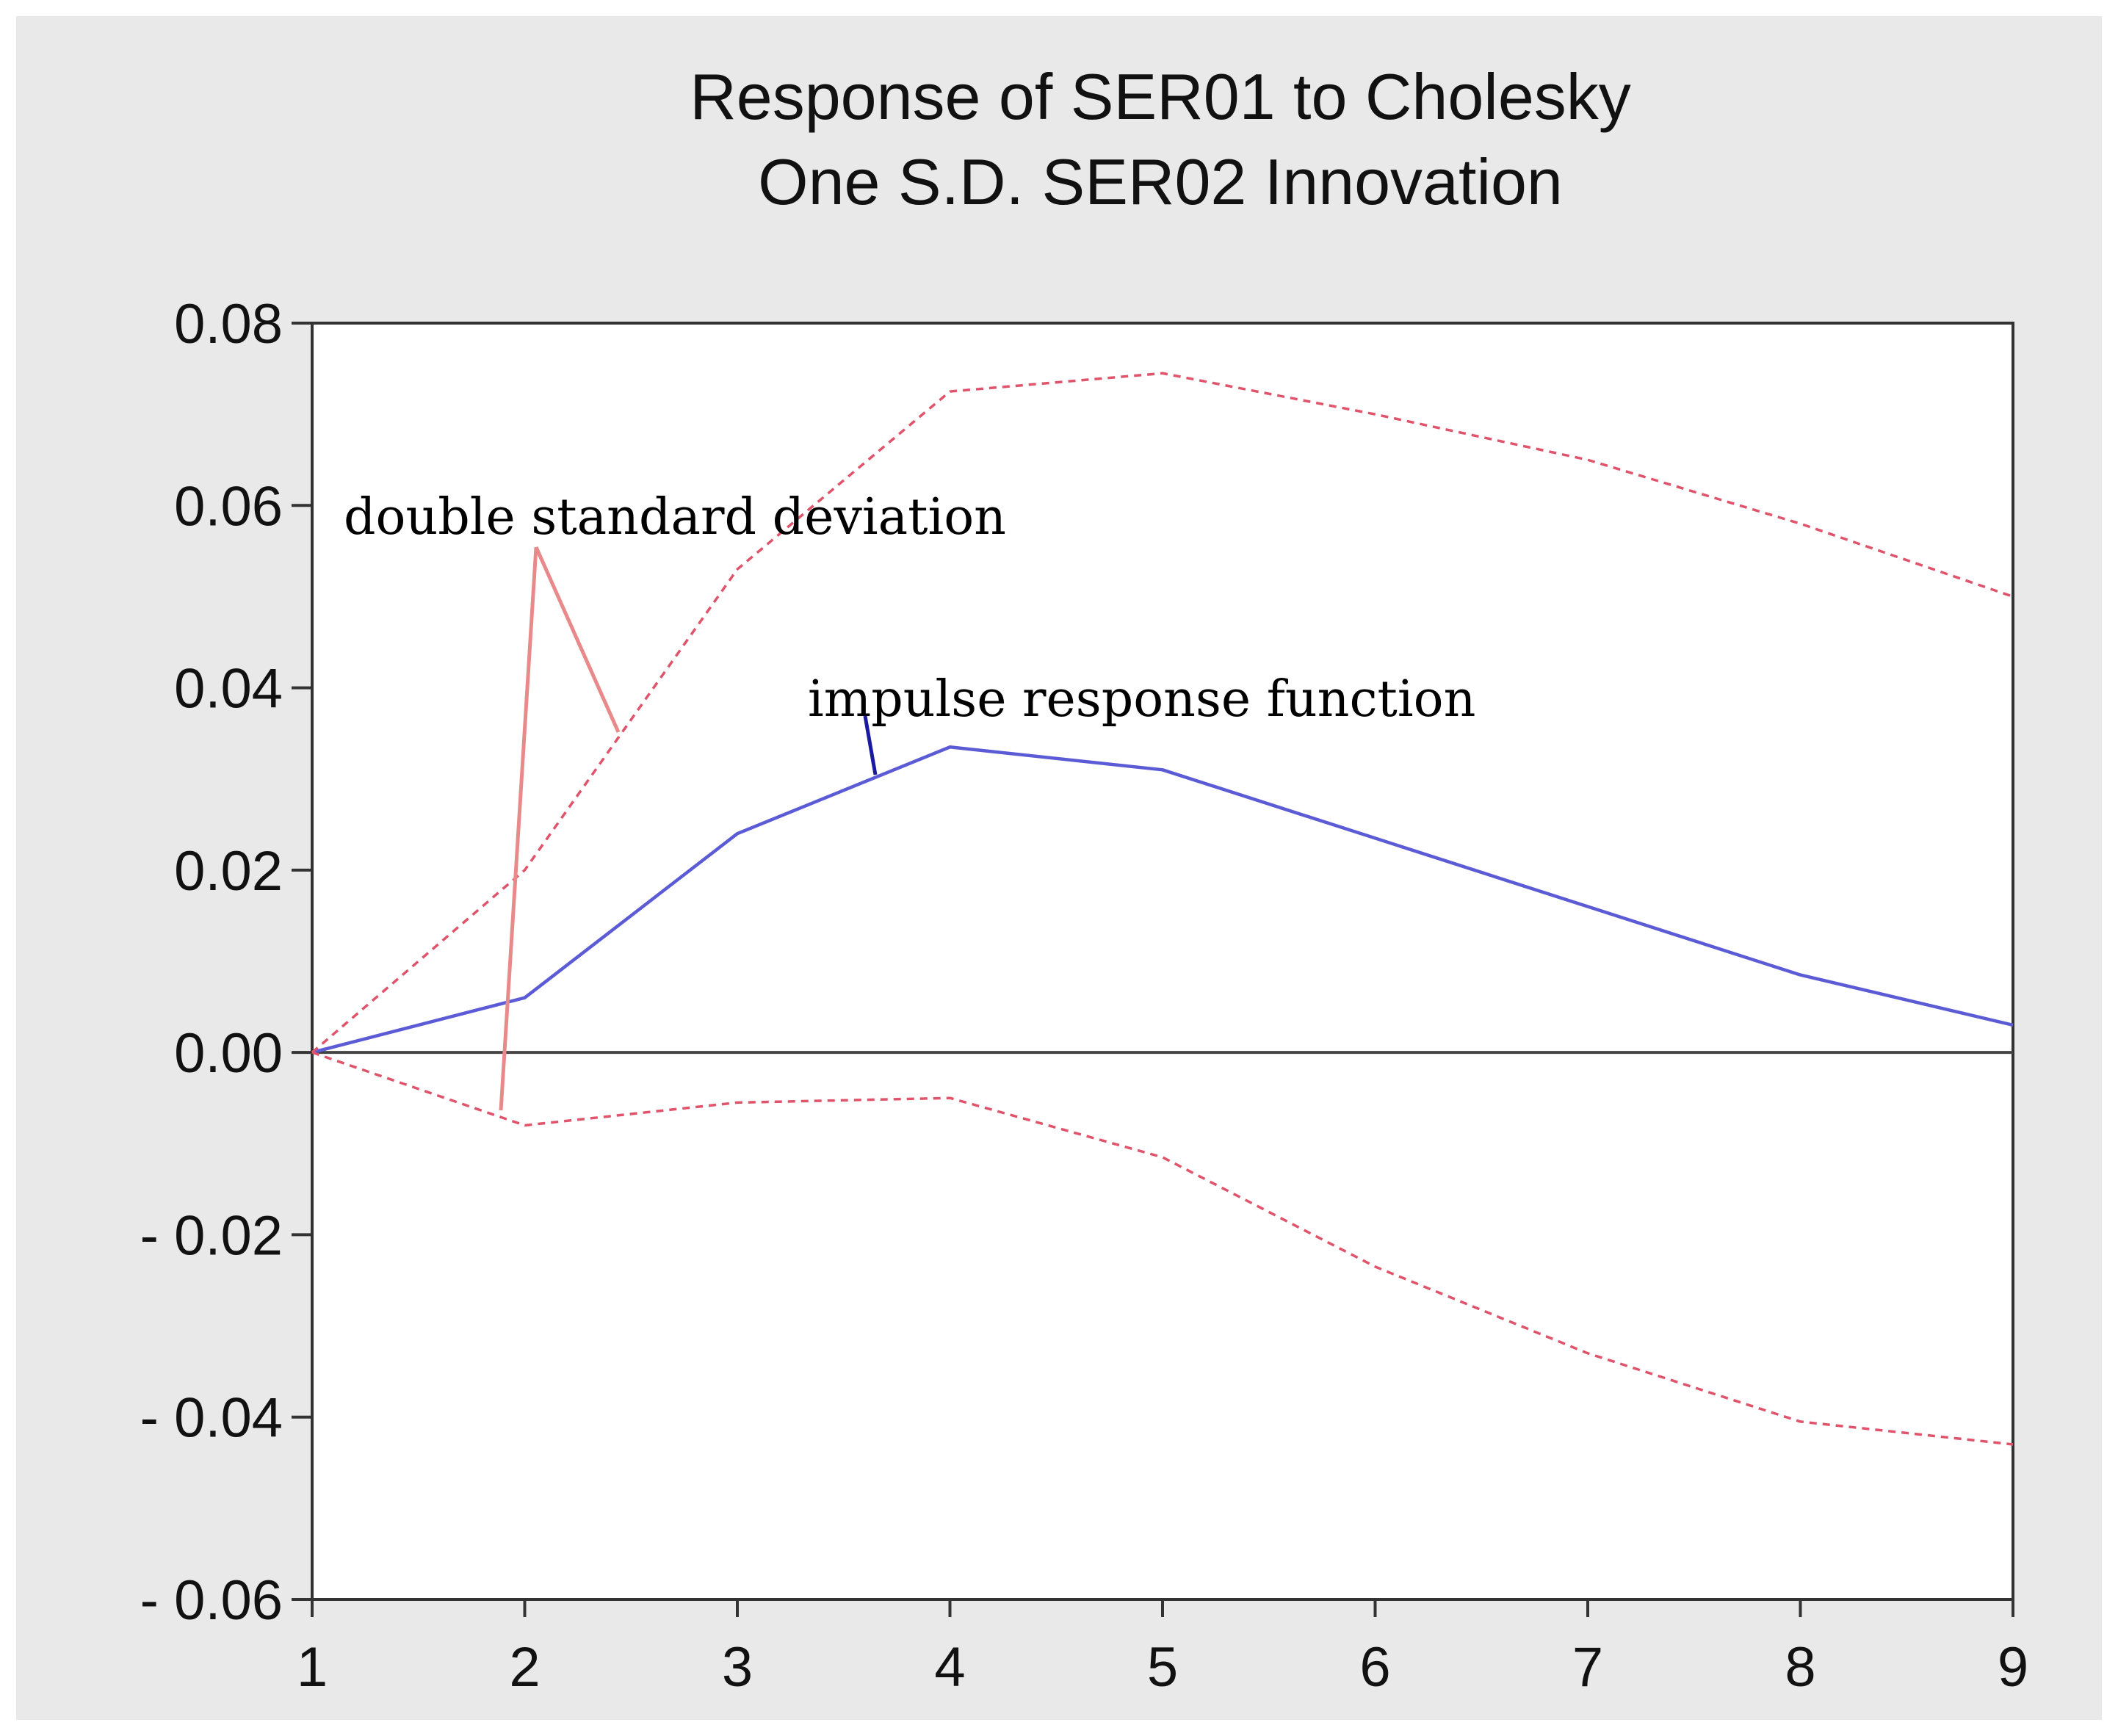 Image resolution: width=2118 pixels, height=1736 pixels. What do you see at coordinates (949, 1667) in the screenshot?
I see `x-tick-label: 4` at bounding box center [949, 1667].